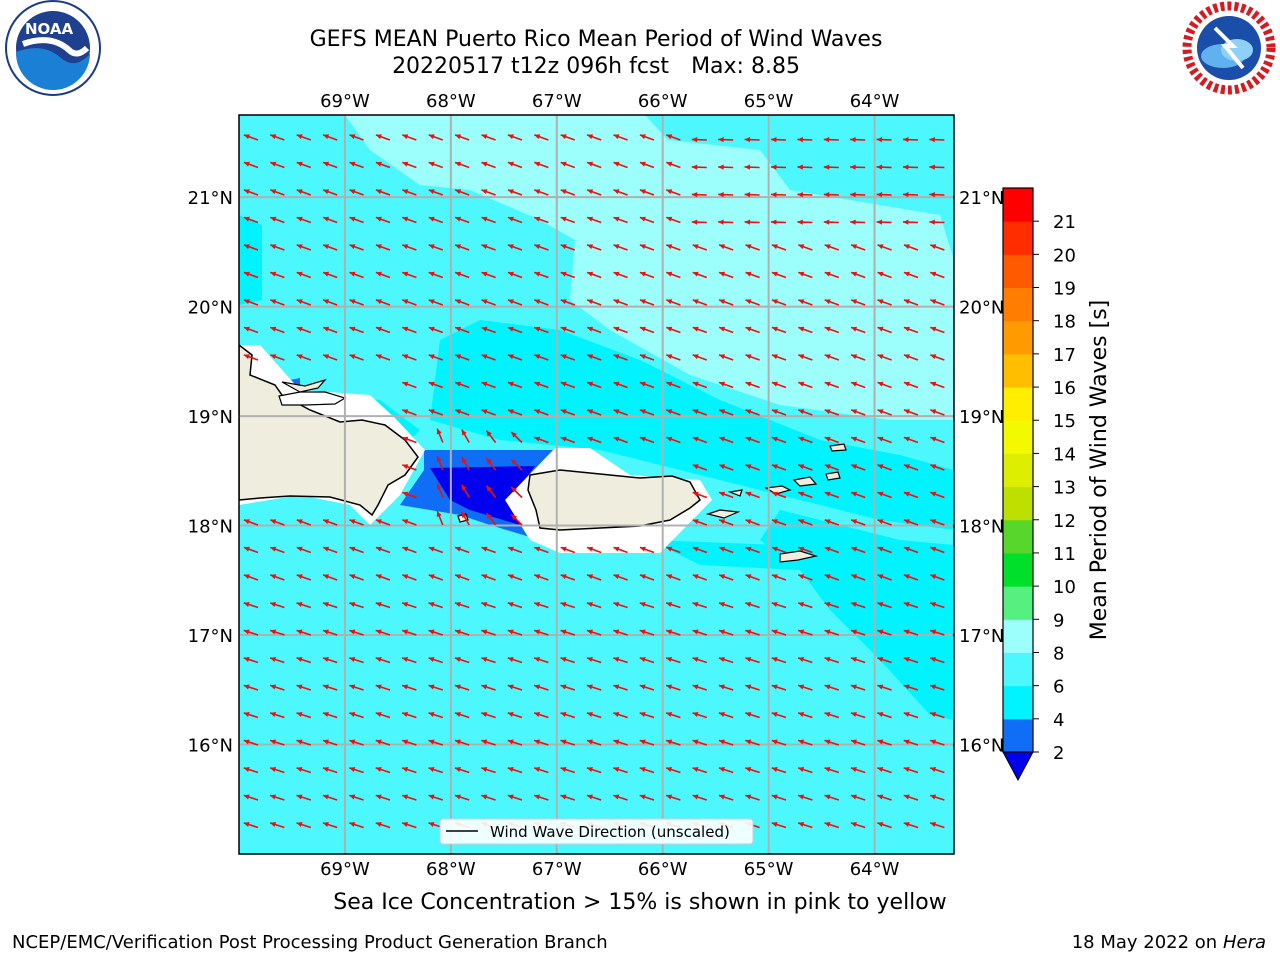 The image size is (1280, 960). What do you see at coordinates (1229, 48) in the screenshot?
I see `nws-logo-icon` at bounding box center [1229, 48].